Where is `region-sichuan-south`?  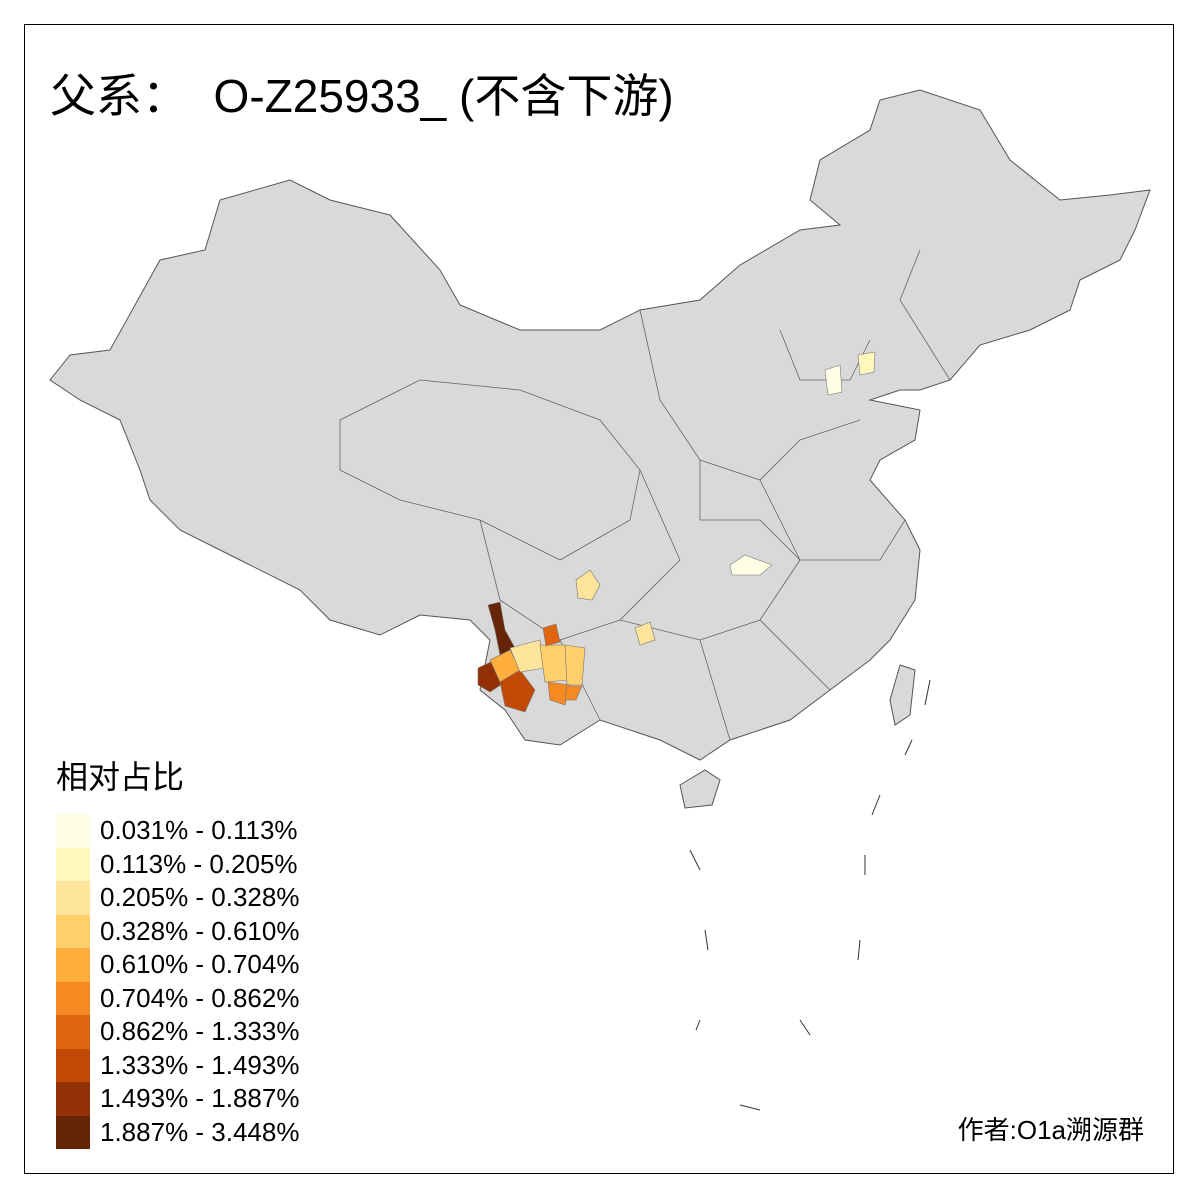
region-sichuan-south is located at coordinates (588, 585).